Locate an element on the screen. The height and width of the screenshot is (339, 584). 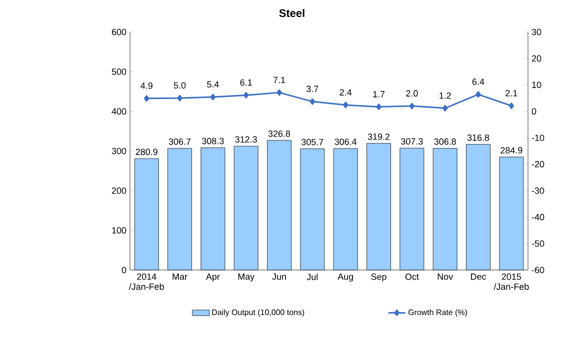
data-label: 319.2 is located at coordinates (379, 137).